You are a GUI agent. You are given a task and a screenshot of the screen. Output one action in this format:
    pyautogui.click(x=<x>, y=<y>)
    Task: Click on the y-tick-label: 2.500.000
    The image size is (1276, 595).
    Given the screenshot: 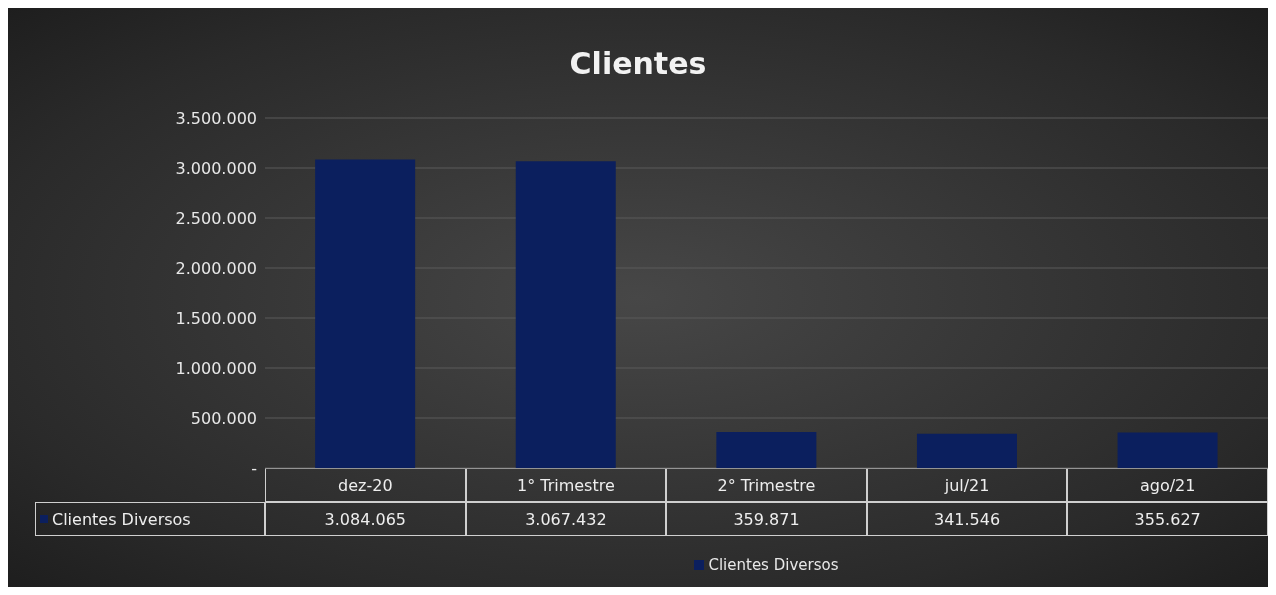 What is the action you would take?
    pyautogui.click(x=216, y=218)
    